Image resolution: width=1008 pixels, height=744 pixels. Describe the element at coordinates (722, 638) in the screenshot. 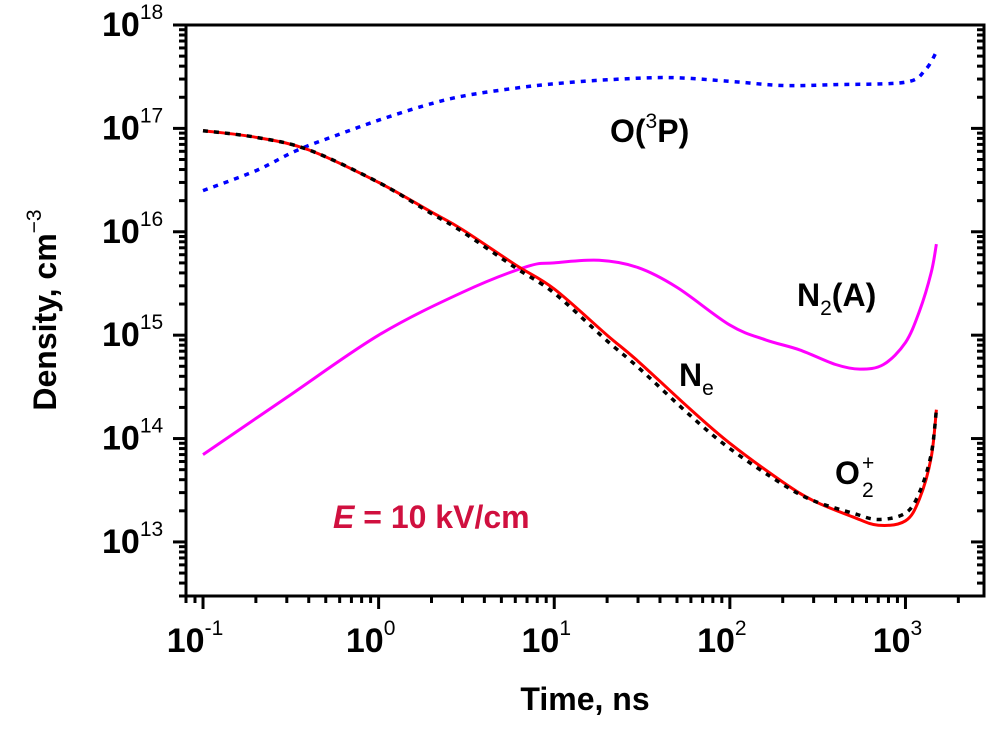

I see `x-tick-label: 10²` at that location.